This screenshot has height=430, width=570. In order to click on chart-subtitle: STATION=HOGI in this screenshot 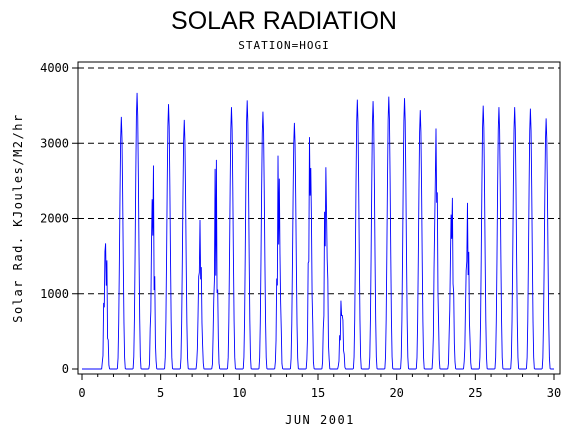, I will do `click(283, 45)`.